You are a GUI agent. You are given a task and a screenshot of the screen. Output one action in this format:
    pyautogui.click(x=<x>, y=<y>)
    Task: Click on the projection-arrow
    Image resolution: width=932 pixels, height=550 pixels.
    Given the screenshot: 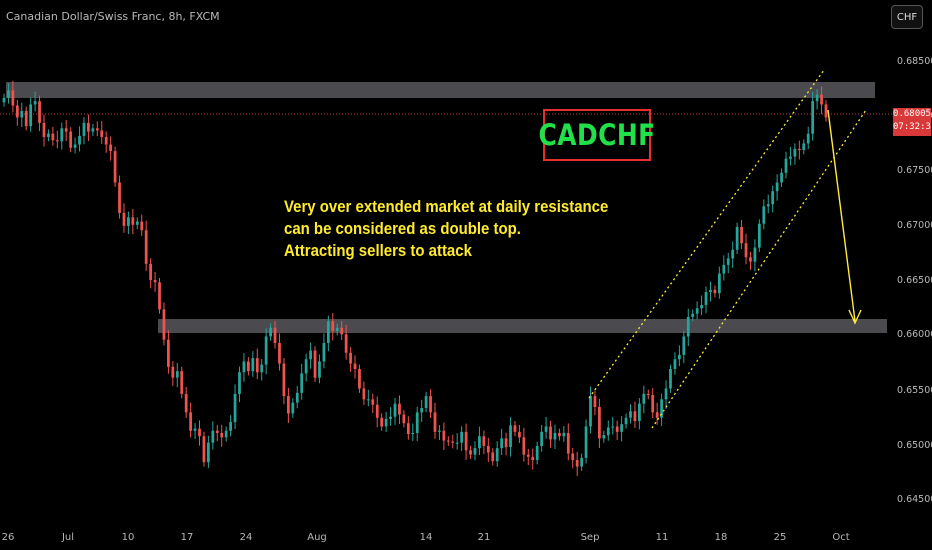 What is the action you would take?
    pyautogui.click(x=844, y=217)
    